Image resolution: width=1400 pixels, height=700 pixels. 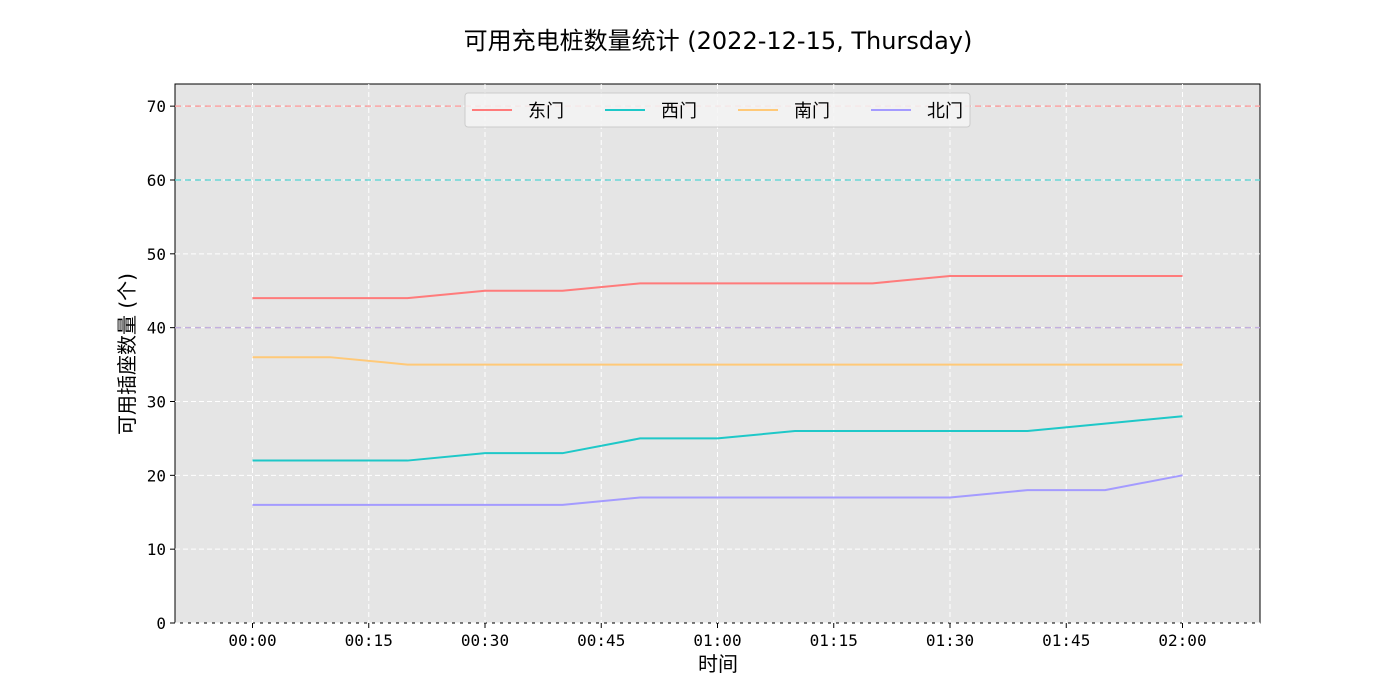 I want to click on x-tick-label: 00:30, so click(x=485, y=640).